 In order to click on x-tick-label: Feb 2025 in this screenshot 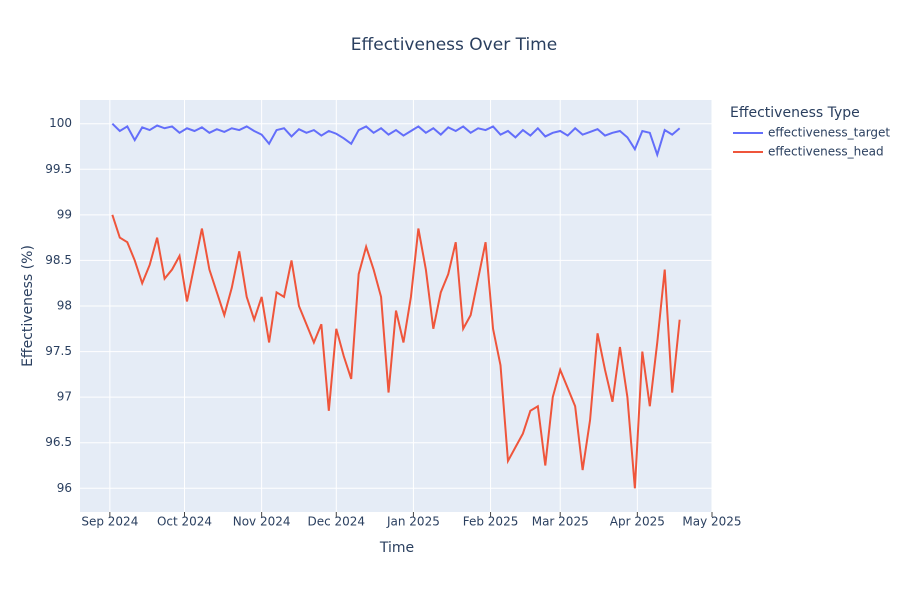, I will do `click(491, 522)`.